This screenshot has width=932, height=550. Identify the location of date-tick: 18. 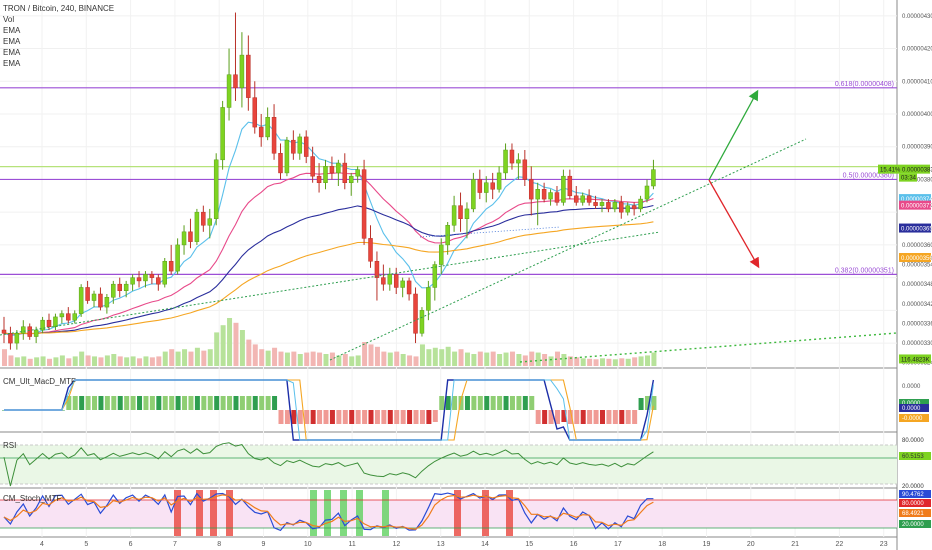
(662, 544).